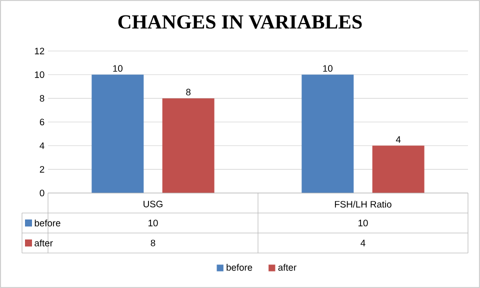 The image size is (480, 288). What do you see at coordinates (39, 74) in the screenshot?
I see `y-tick-label: 10` at bounding box center [39, 74].